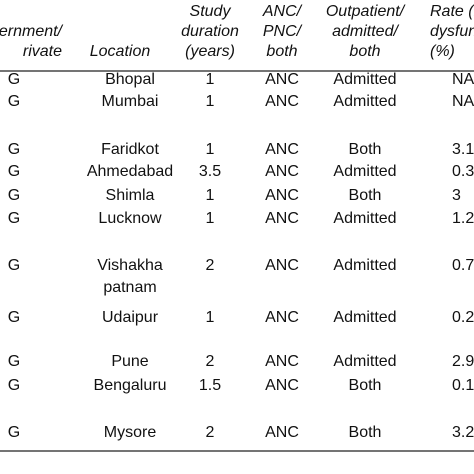 This screenshot has height=474, width=474. What do you see at coordinates (452, 11) in the screenshot?
I see `header-cell: Rate (he` at bounding box center [452, 11].